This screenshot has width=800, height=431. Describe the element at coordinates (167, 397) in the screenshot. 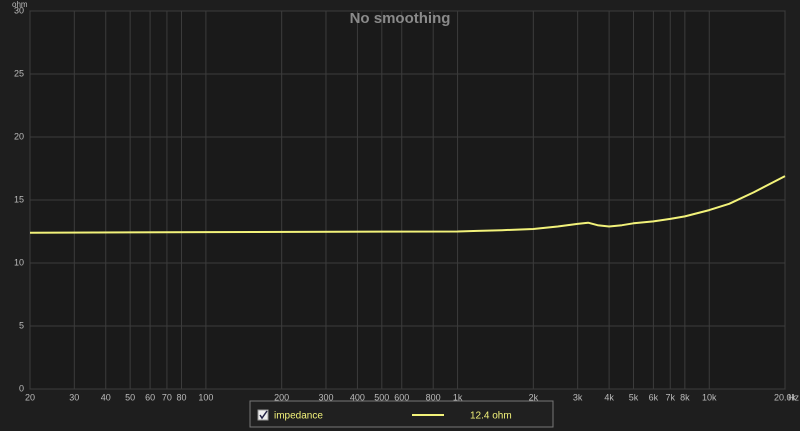

I see `x-tick-label: 70` at that location.